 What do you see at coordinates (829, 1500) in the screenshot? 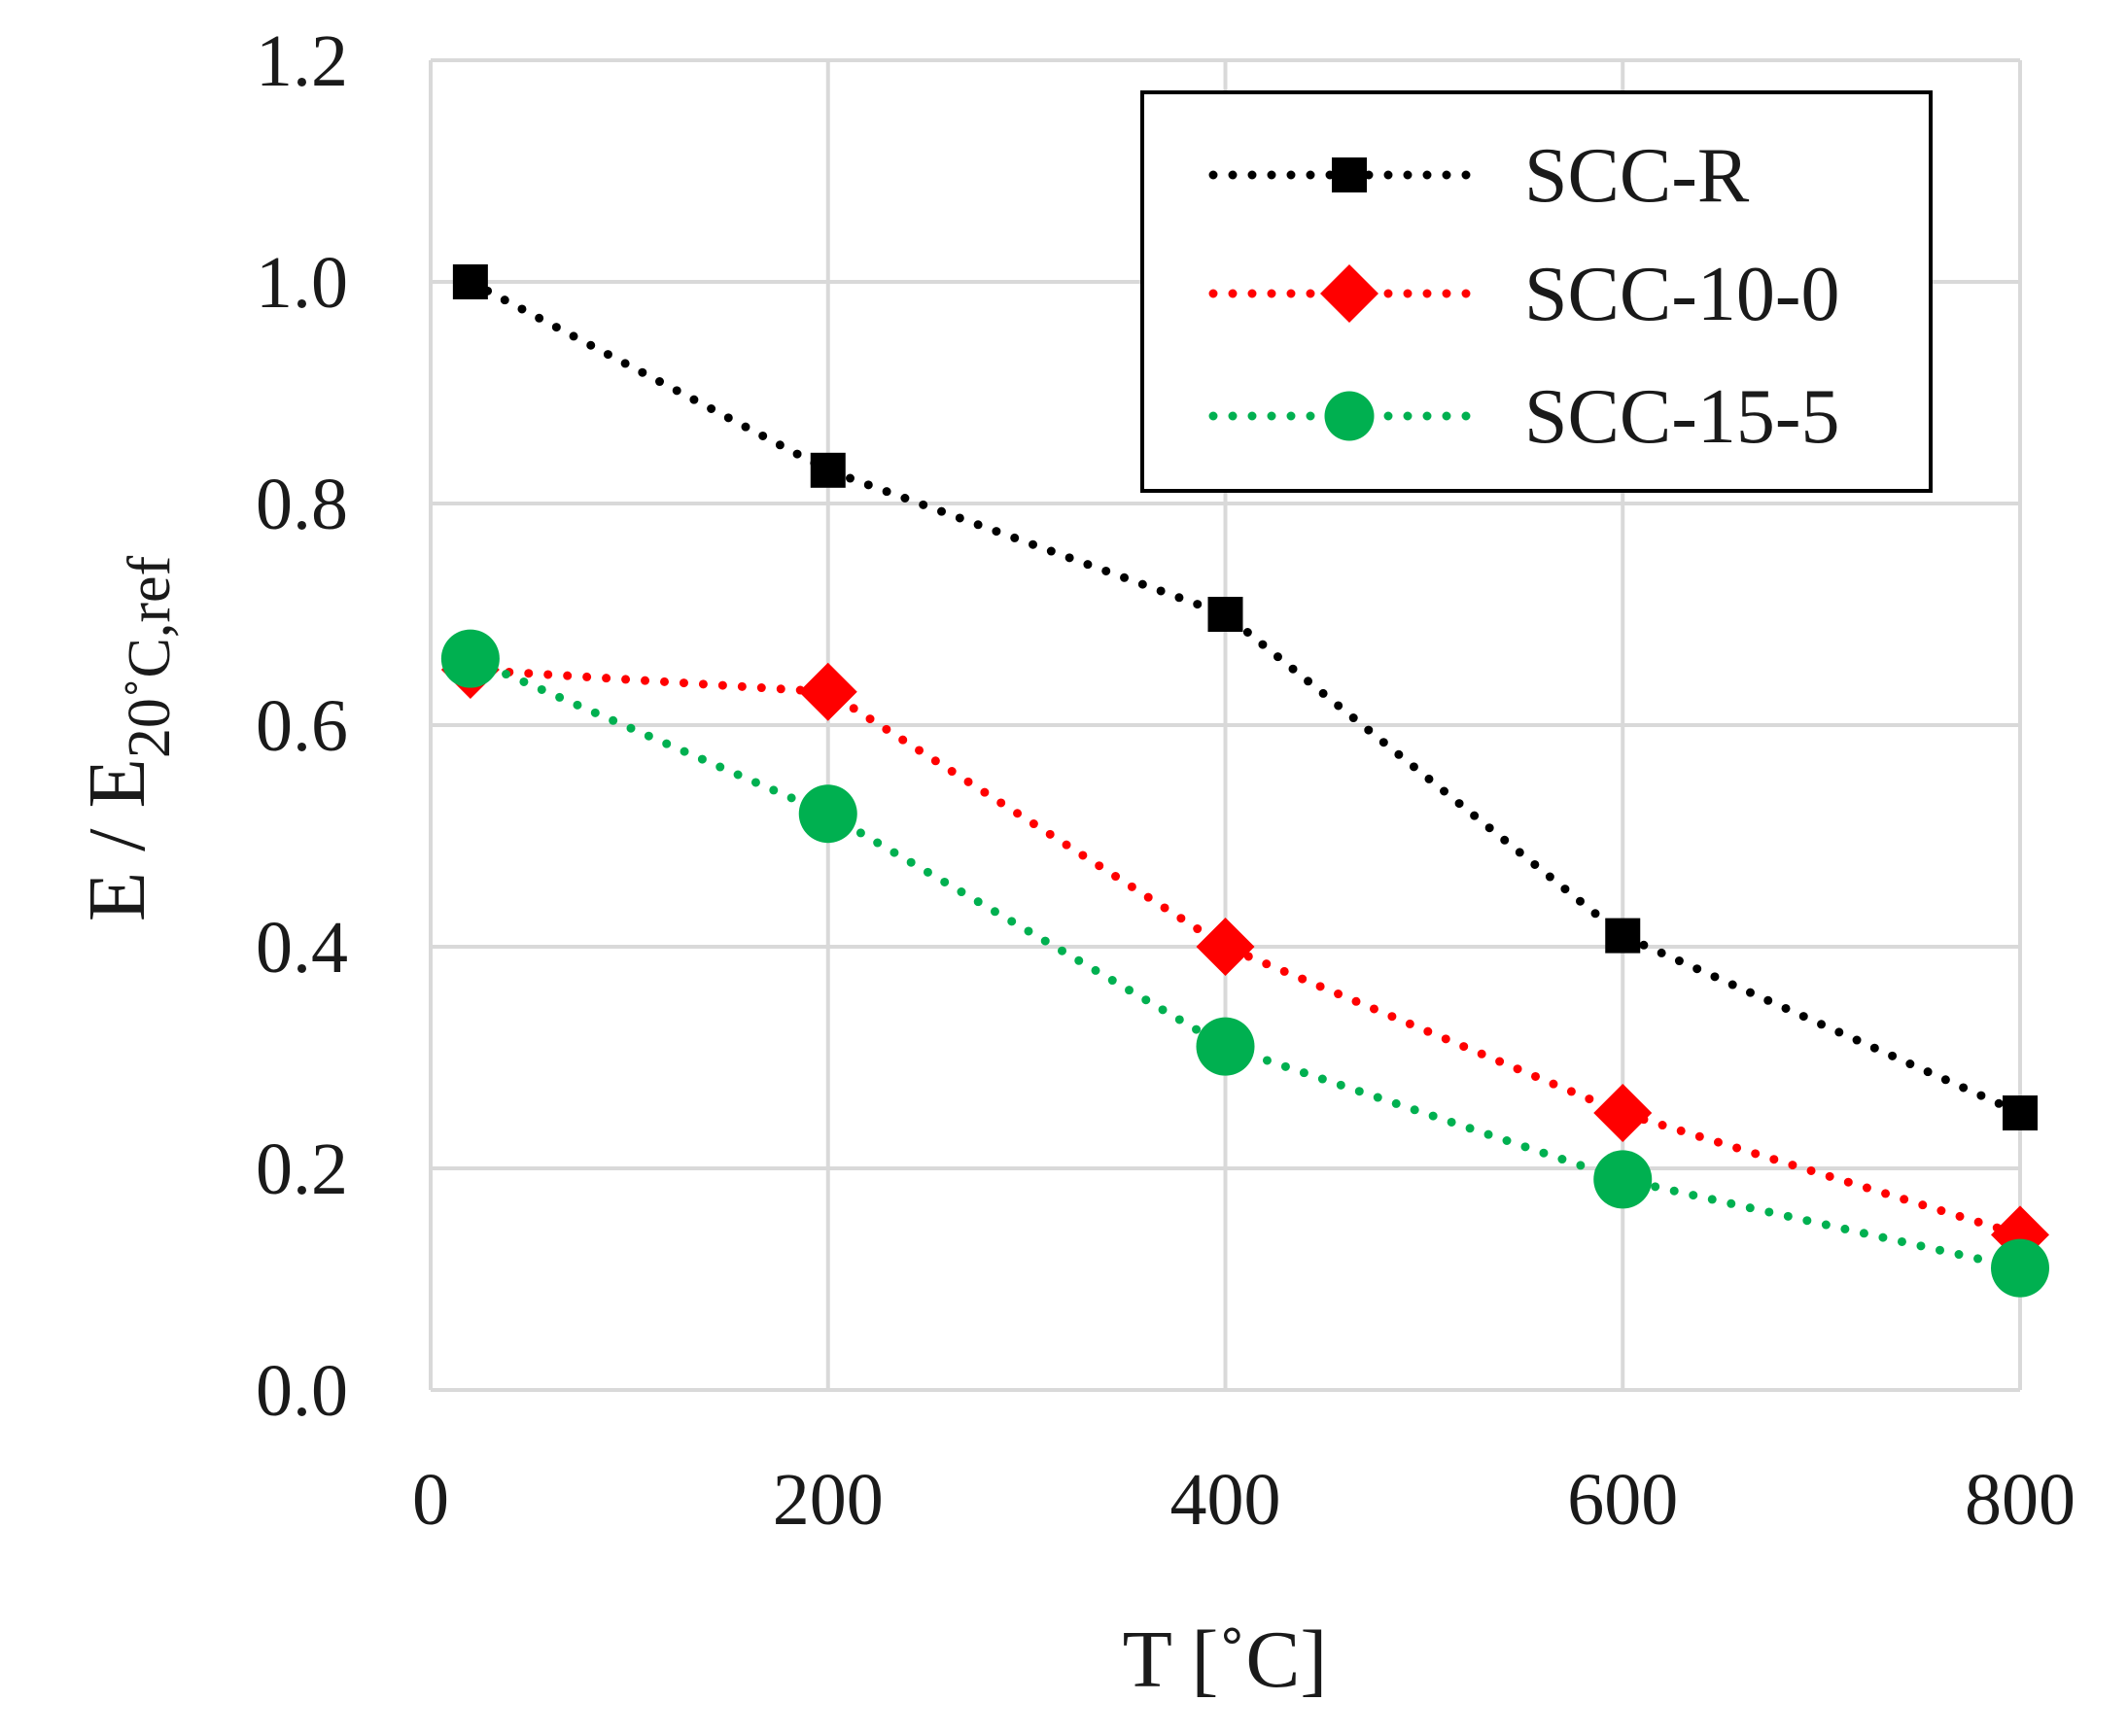
I see `x-tick-label: 200` at bounding box center [829, 1500].